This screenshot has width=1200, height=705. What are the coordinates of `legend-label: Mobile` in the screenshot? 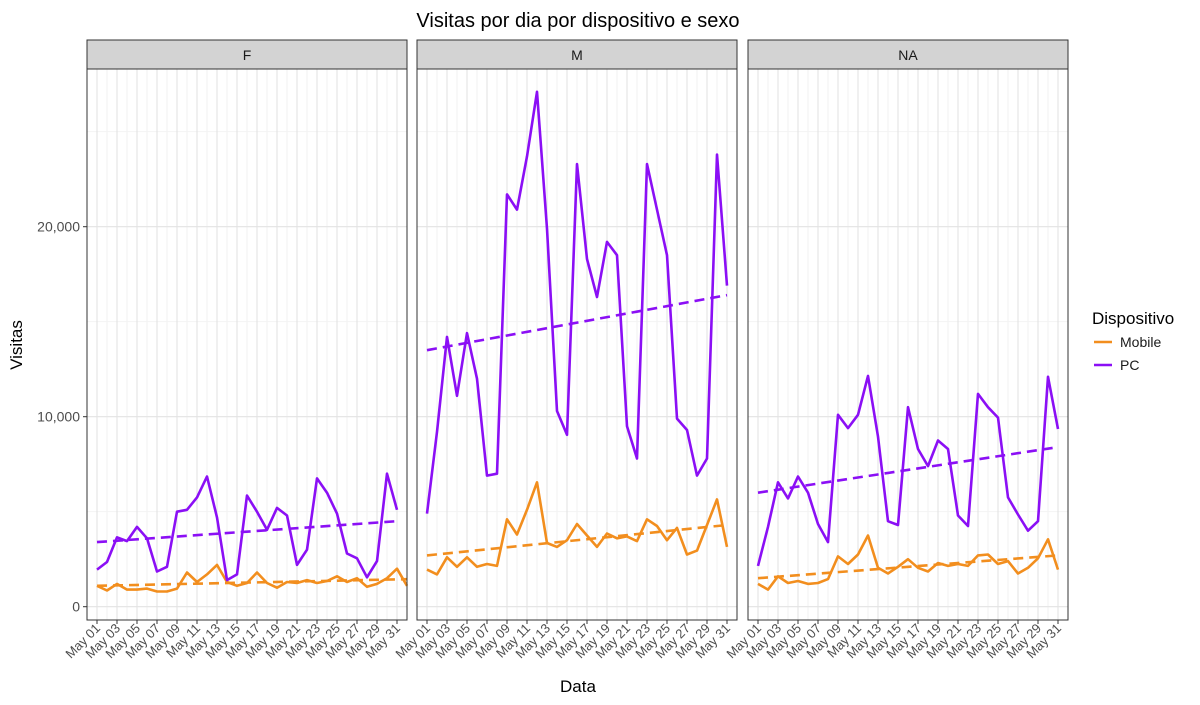 It's located at (1140, 342).